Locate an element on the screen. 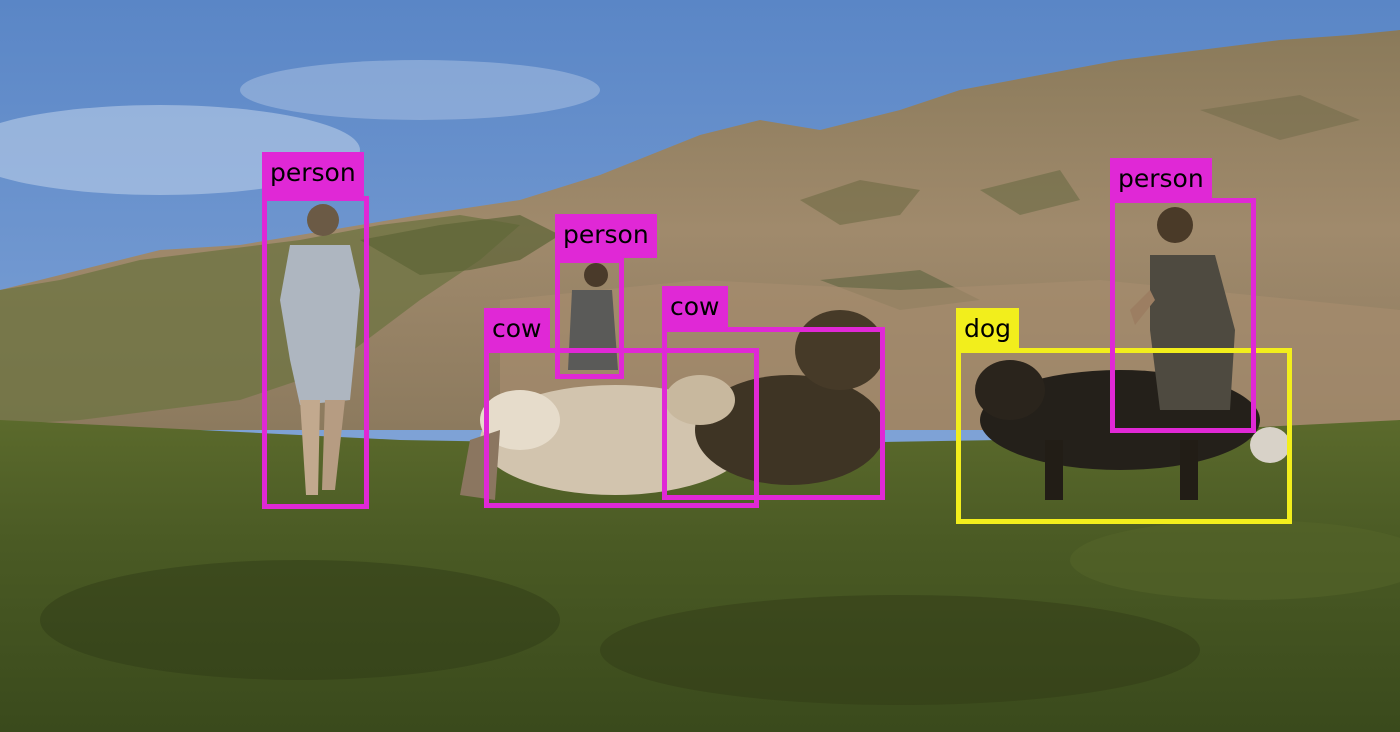 The width and height of the screenshot is (1400, 732). person-label-2: person is located at coordinates (606, 236).